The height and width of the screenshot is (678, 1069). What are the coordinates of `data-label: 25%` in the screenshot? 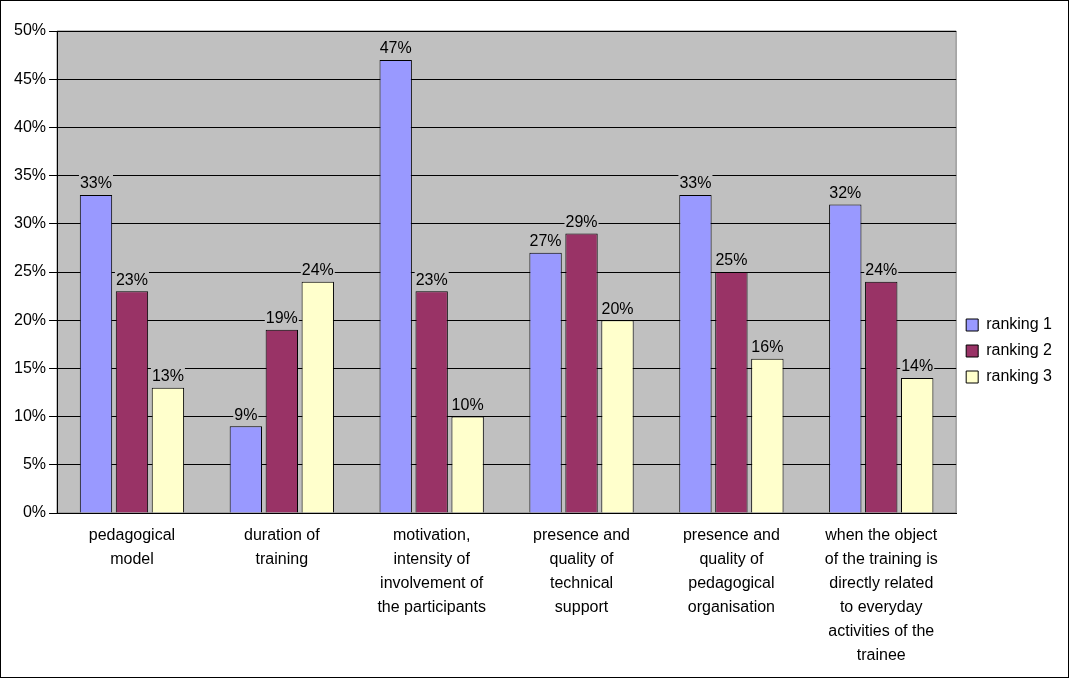 It's located at (731, 260).